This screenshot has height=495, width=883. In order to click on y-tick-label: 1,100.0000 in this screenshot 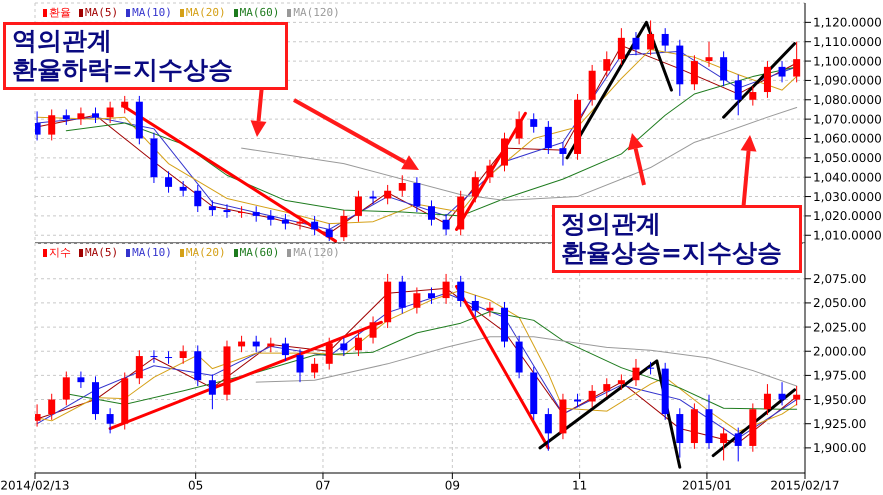, I will do `click(847, 61)`.